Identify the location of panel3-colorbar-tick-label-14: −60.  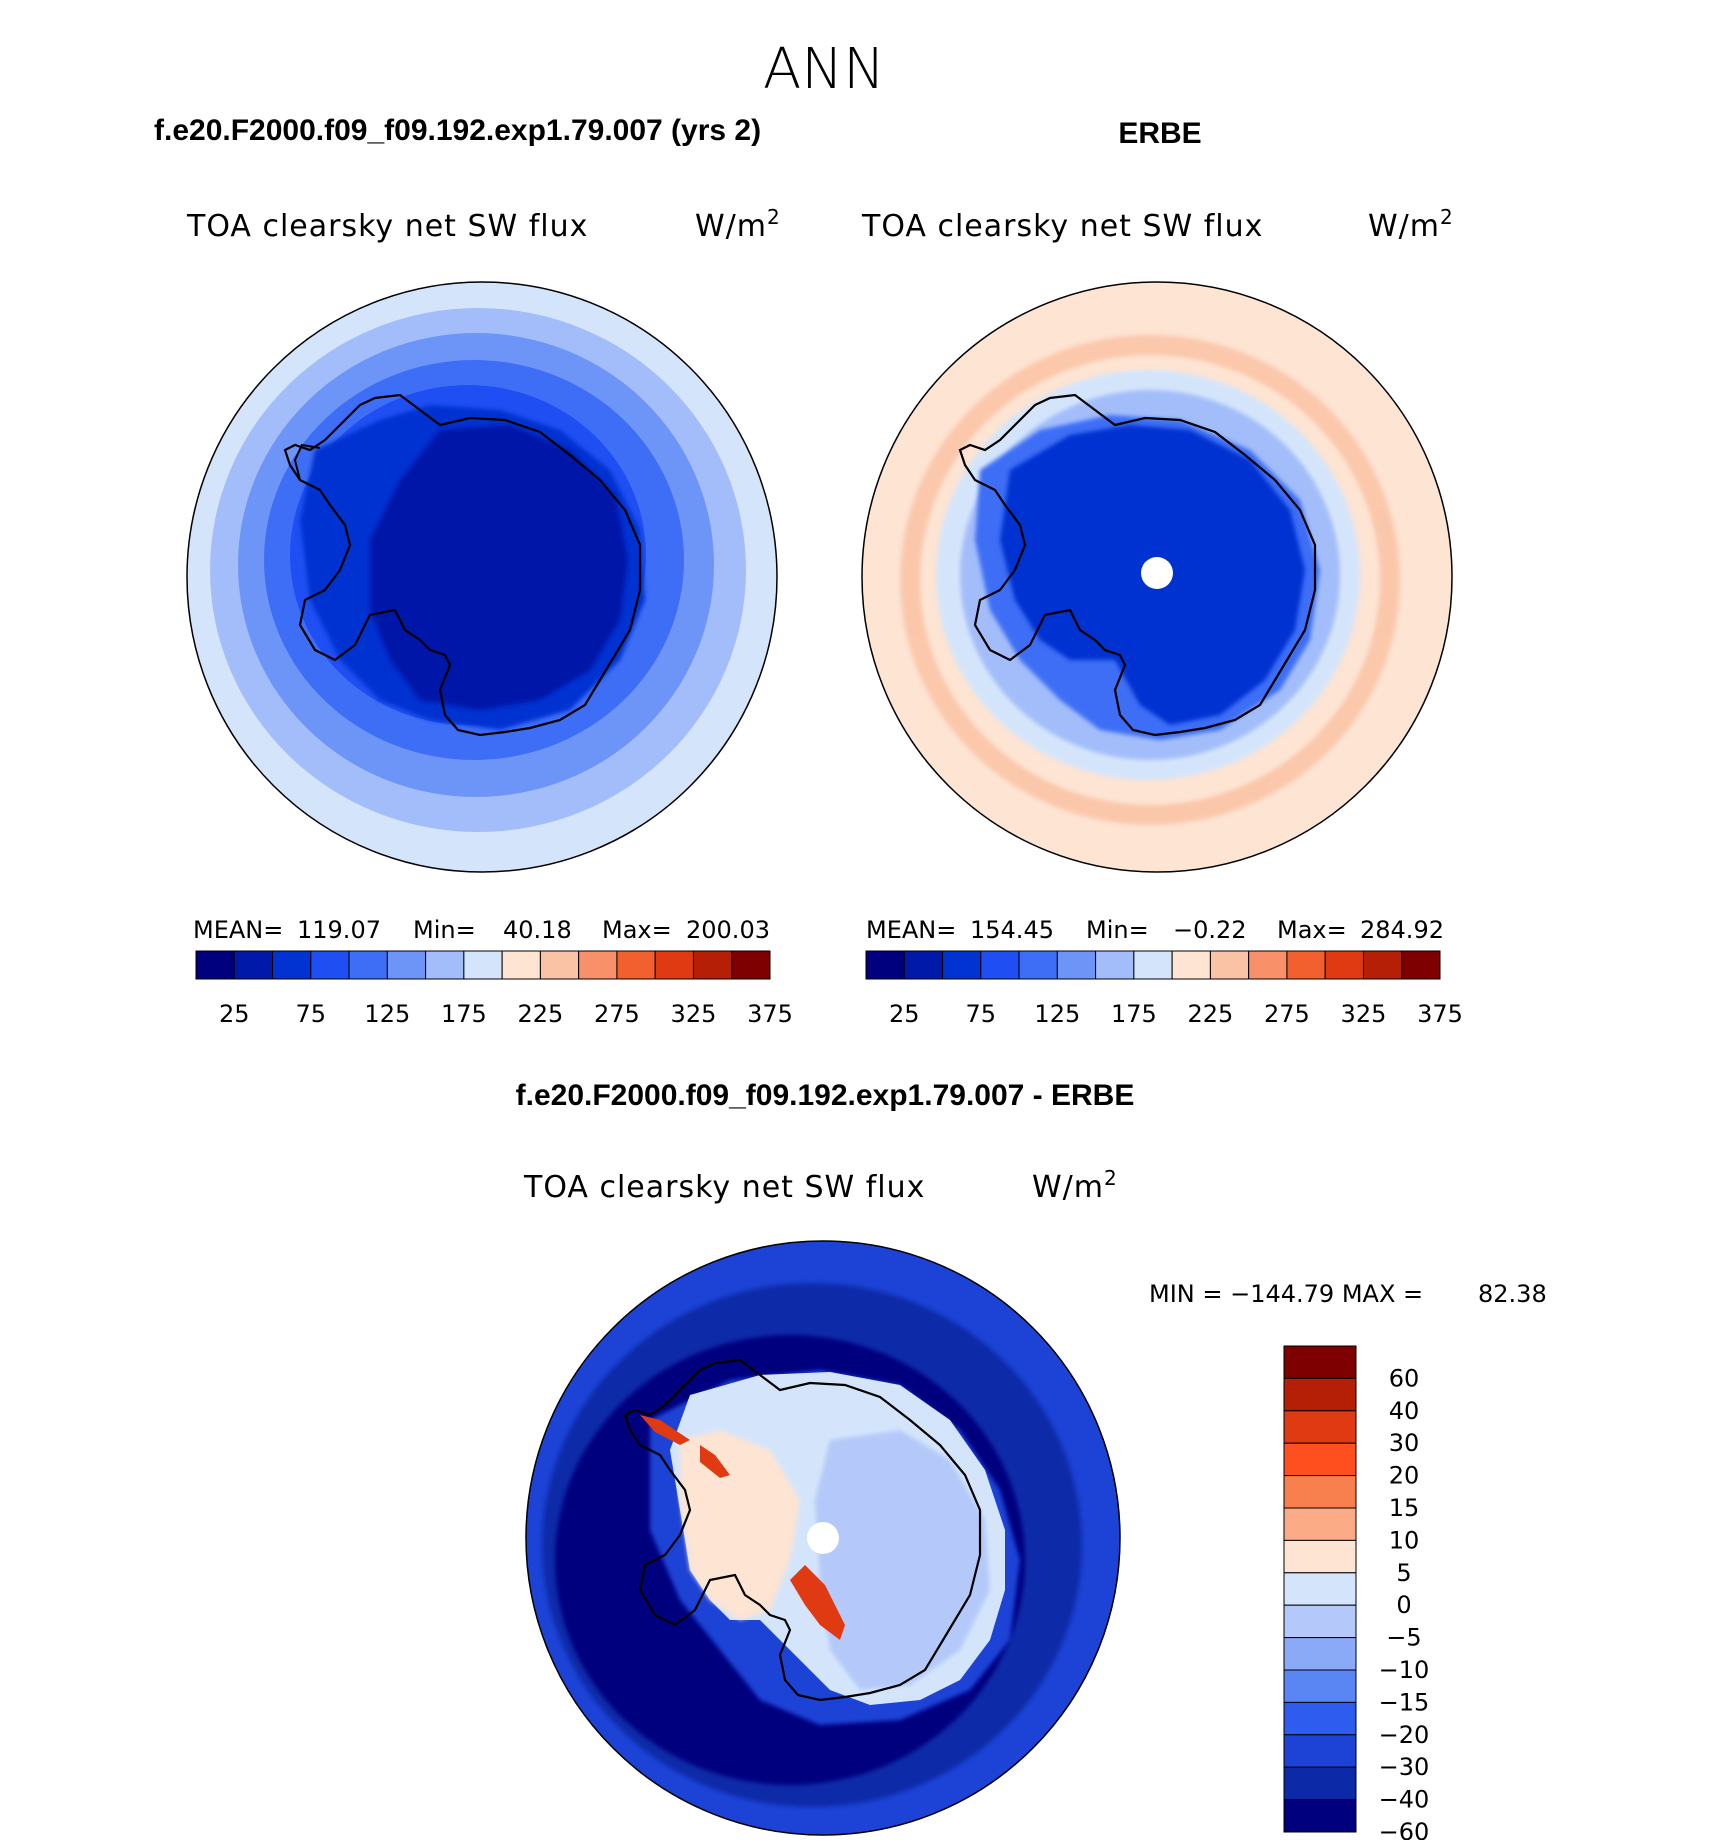
(1404, 1829).